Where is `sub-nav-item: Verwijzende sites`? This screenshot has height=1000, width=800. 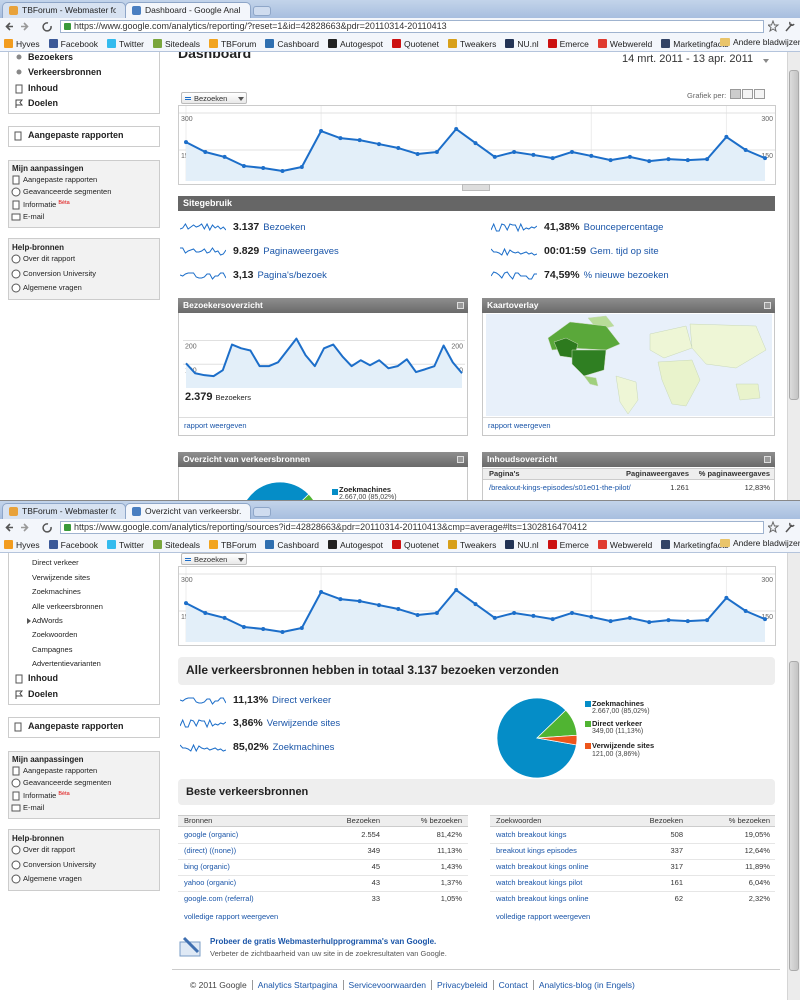
sub-nav-item: Verwijzende sites is located at coordinates (61, 577).